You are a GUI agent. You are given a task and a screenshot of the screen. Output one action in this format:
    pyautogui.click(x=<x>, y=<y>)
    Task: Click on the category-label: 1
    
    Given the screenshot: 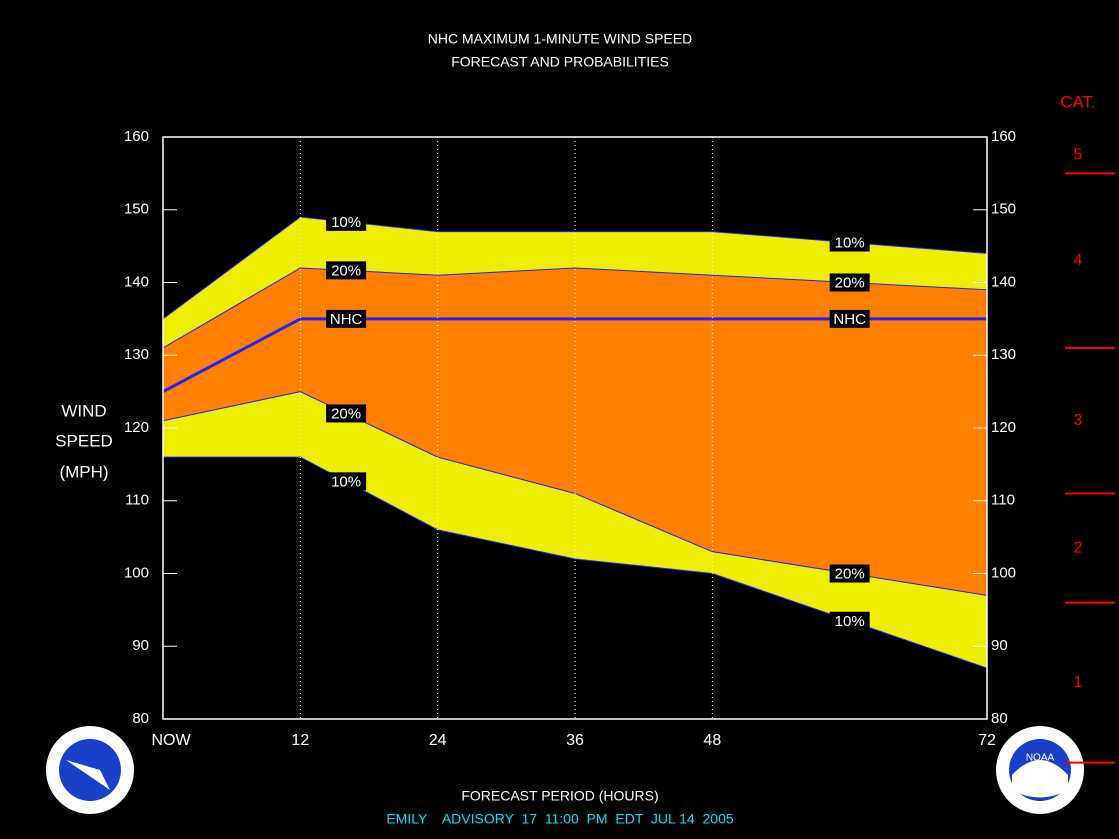 What is the action you would take?
    pyautogui.click(x=1078, y=682)
    